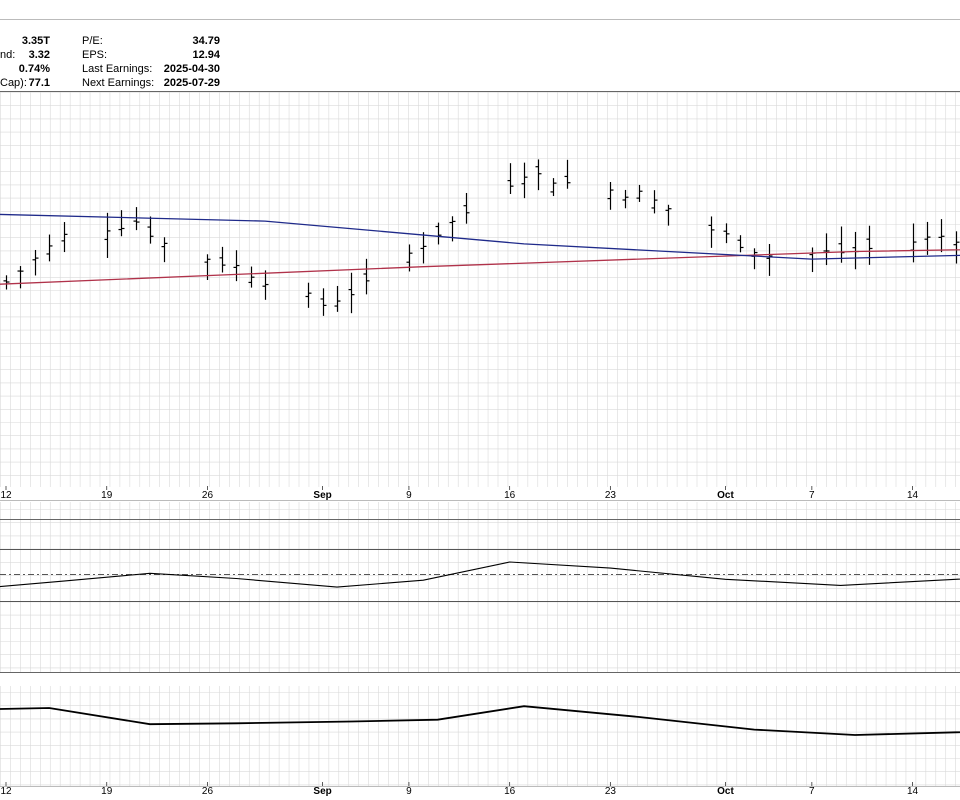  Describe the element at coordinates (118, 83) in the screenshot. I see `stat-label: Next Earnings:` at that location.